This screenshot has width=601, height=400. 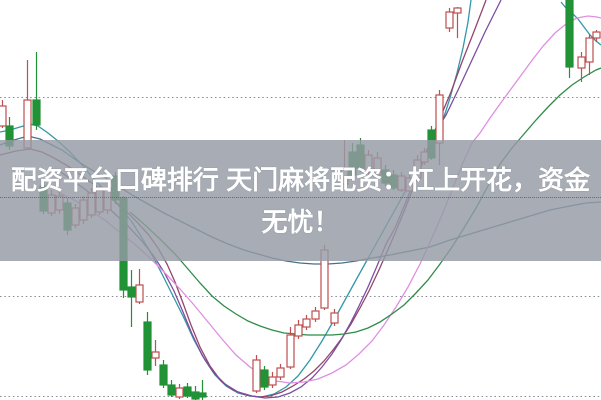 I want to click on headline-line-2: 无忧！, so click(x=300, y=221).